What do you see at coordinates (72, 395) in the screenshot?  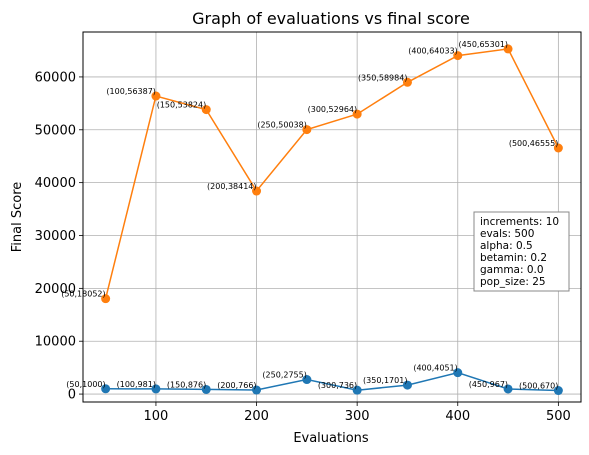 I see `y-tick-label: 0` at bounding box center [72, 395].